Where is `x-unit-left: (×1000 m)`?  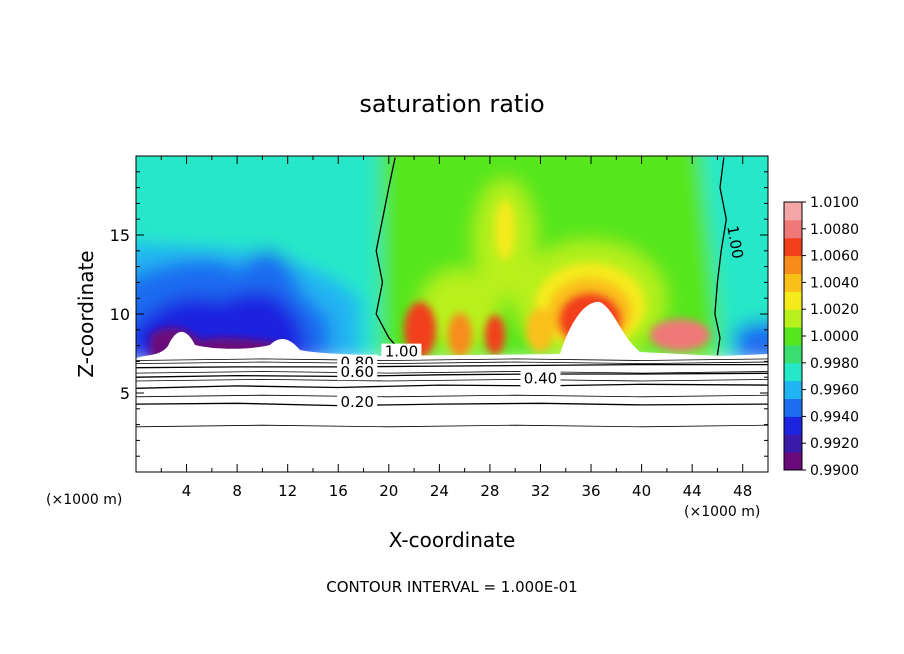 x-unit-left: (×1000 m) is located at coordinates (84, 500).